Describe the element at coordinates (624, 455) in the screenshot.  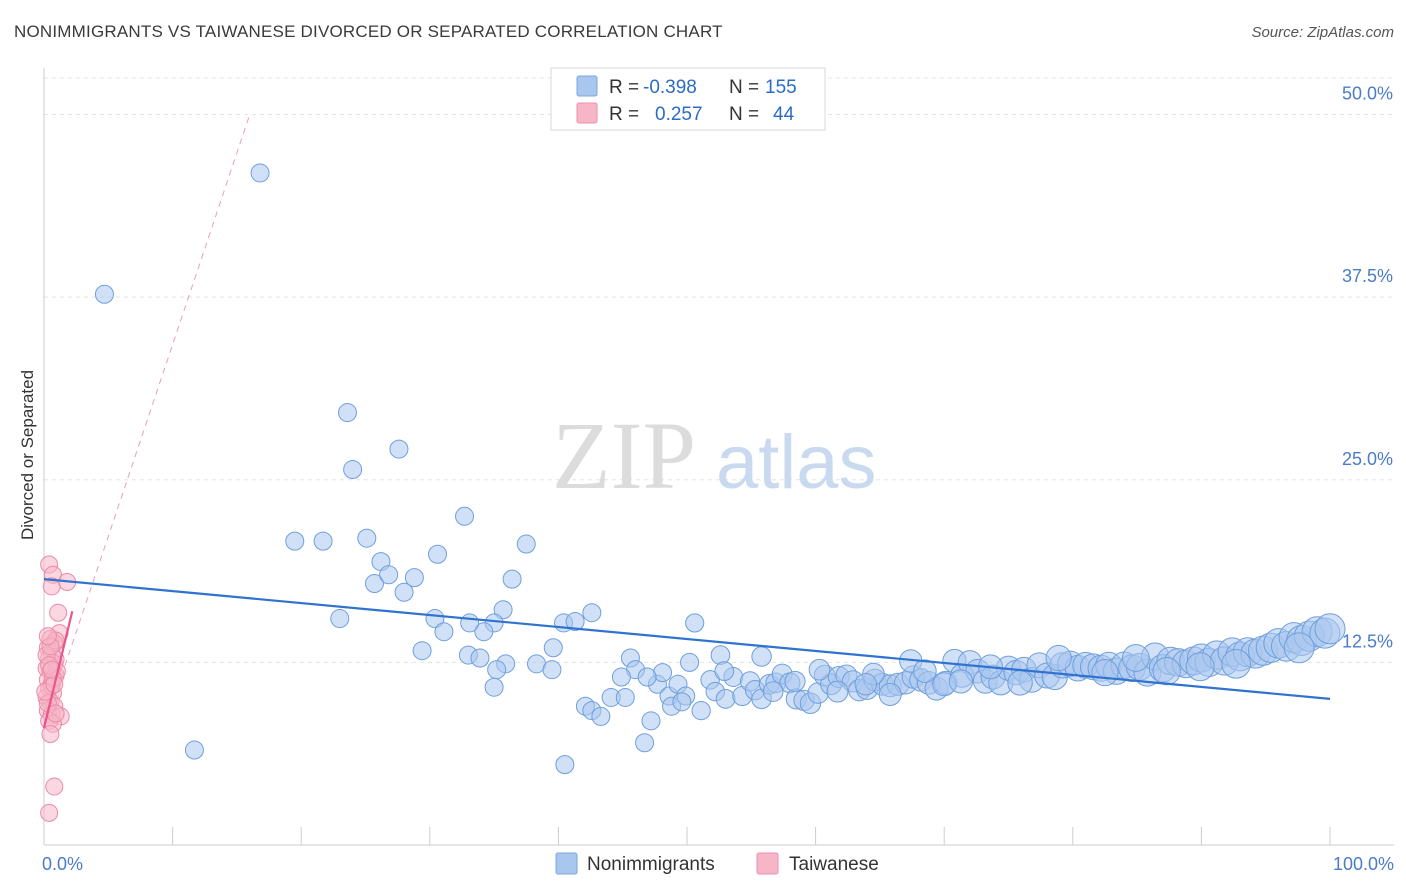
I see `watermark-zip: ZIP` at that location.